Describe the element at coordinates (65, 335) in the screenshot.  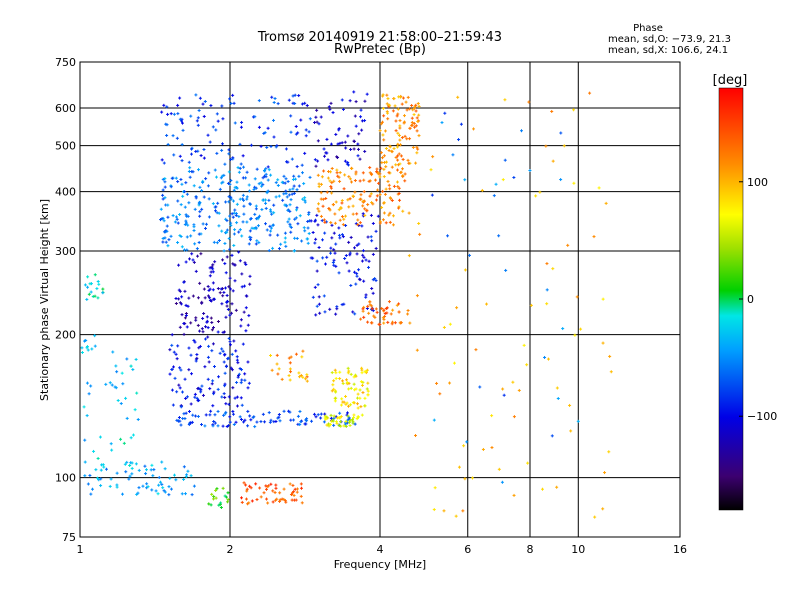
I see `y-tick-label: 200` at that location.